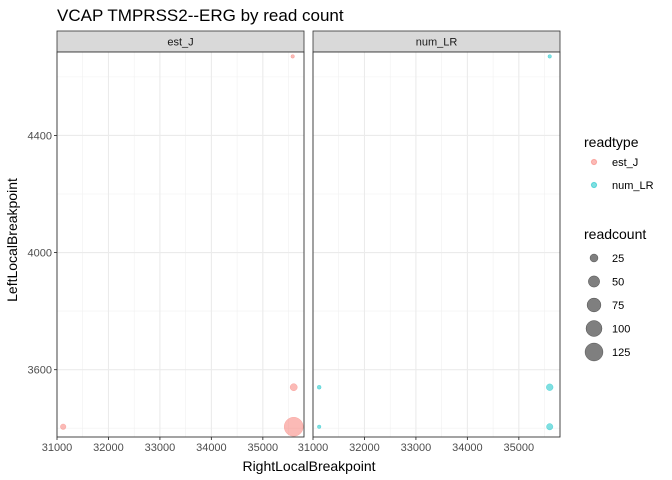 The height and width of the screenshot is (480, 672). Describe the element at coordinates (618, 283) in the screenshot. I see `legend-size-label: 50` at that location.